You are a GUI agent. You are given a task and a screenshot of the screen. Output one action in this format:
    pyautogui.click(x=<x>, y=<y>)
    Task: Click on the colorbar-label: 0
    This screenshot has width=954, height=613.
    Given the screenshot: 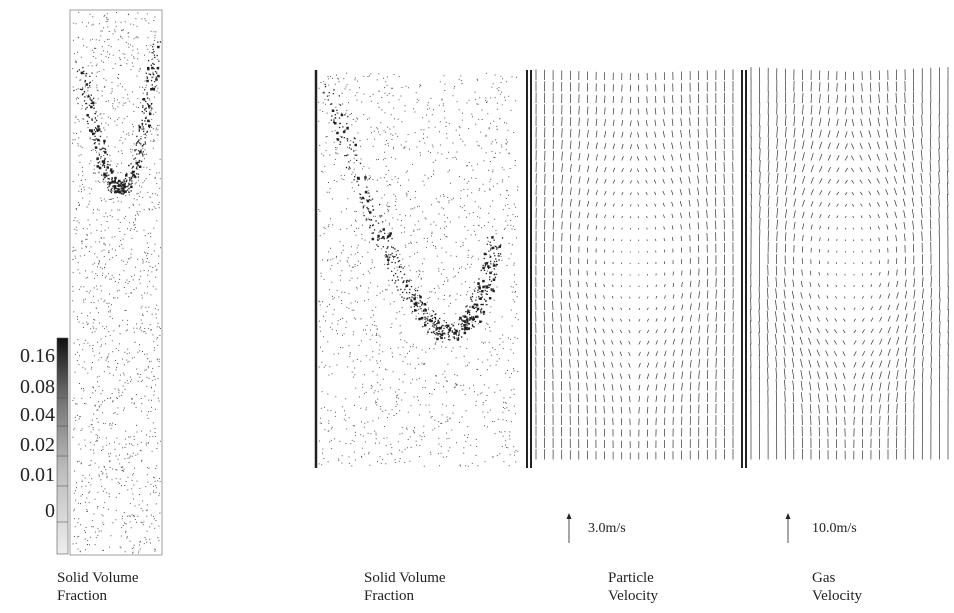 What is the action you would take?
    pyautogui.click(x=50, y=511)
    